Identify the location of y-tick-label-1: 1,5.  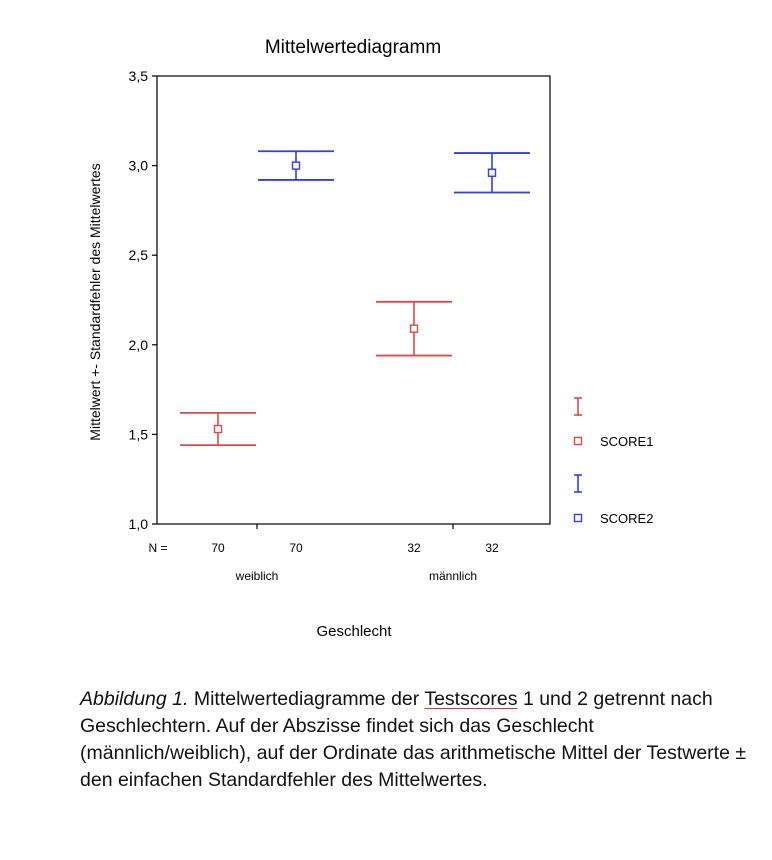
(139, 434).